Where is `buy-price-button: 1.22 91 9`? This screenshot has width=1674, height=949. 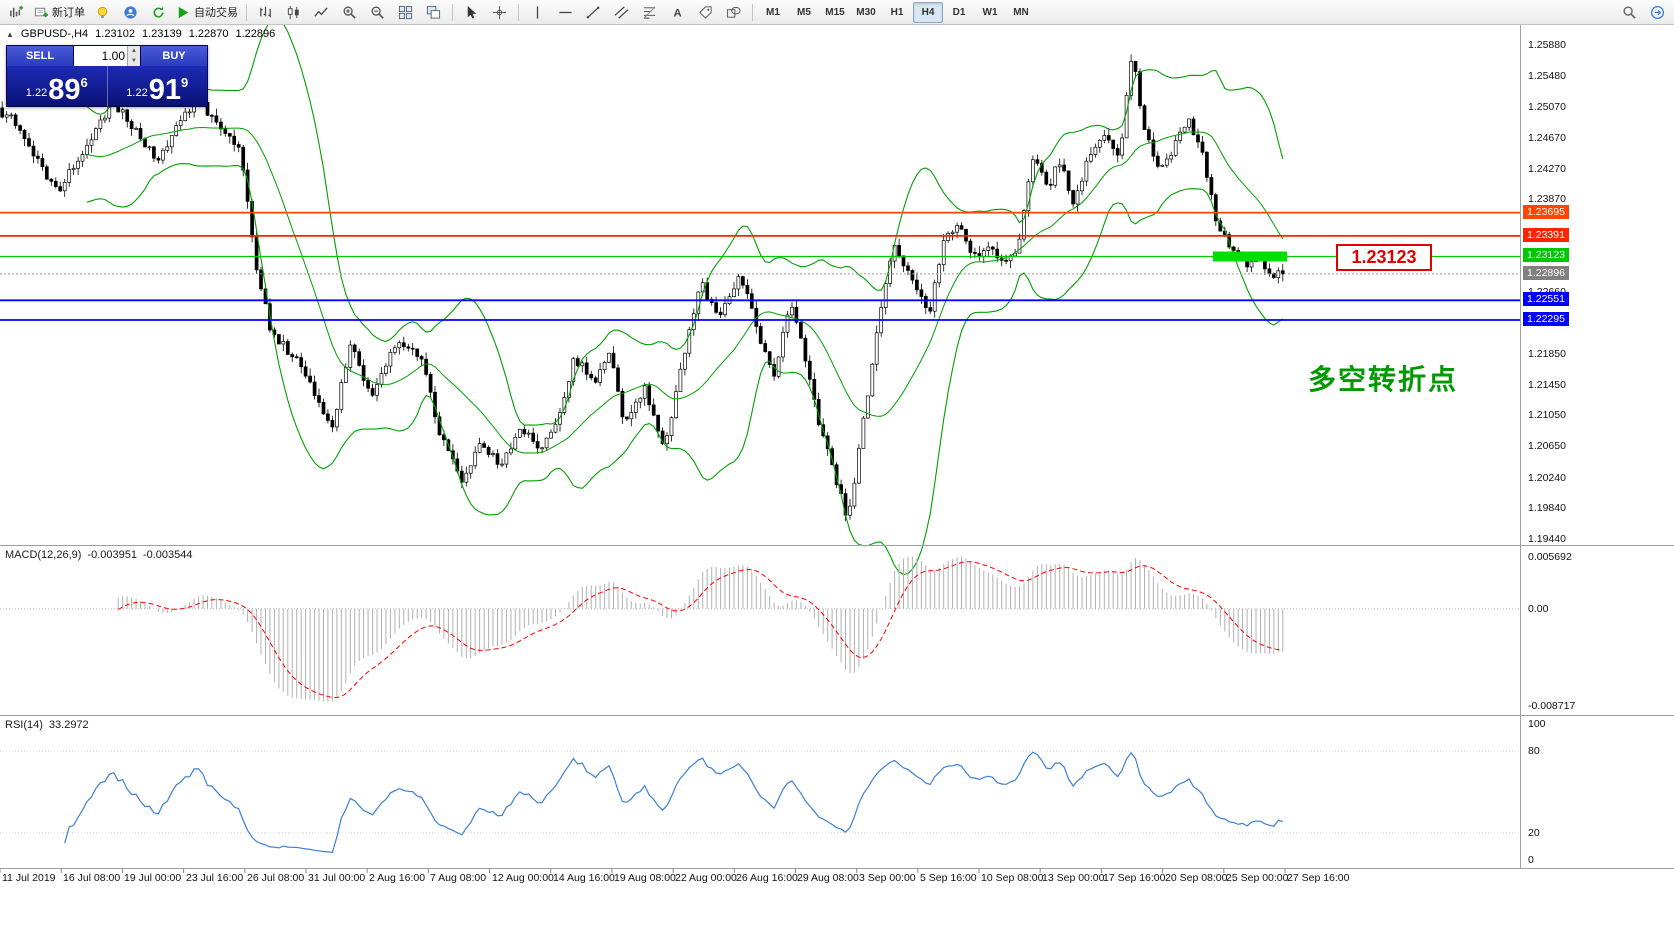
buy-price-button: 1.22 91 9 is located at coordinates (158, 86).